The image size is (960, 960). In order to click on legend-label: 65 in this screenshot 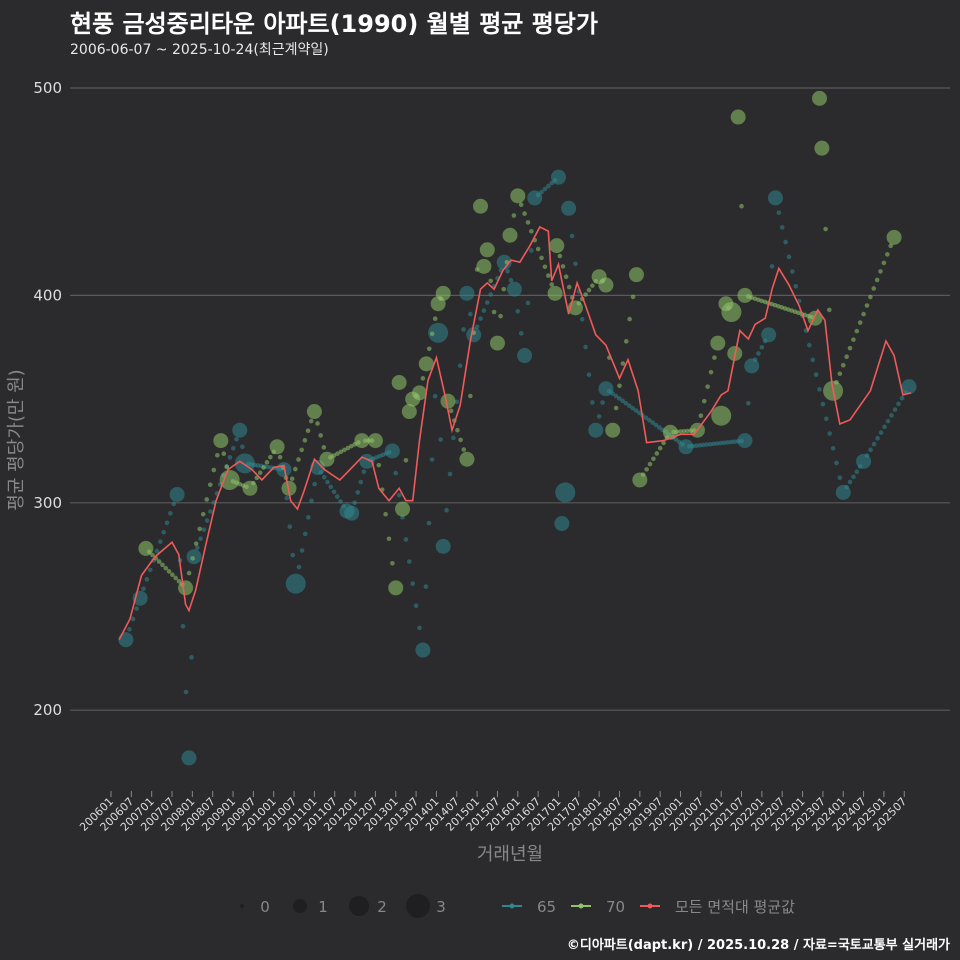, I will do `click(546, 907)`.